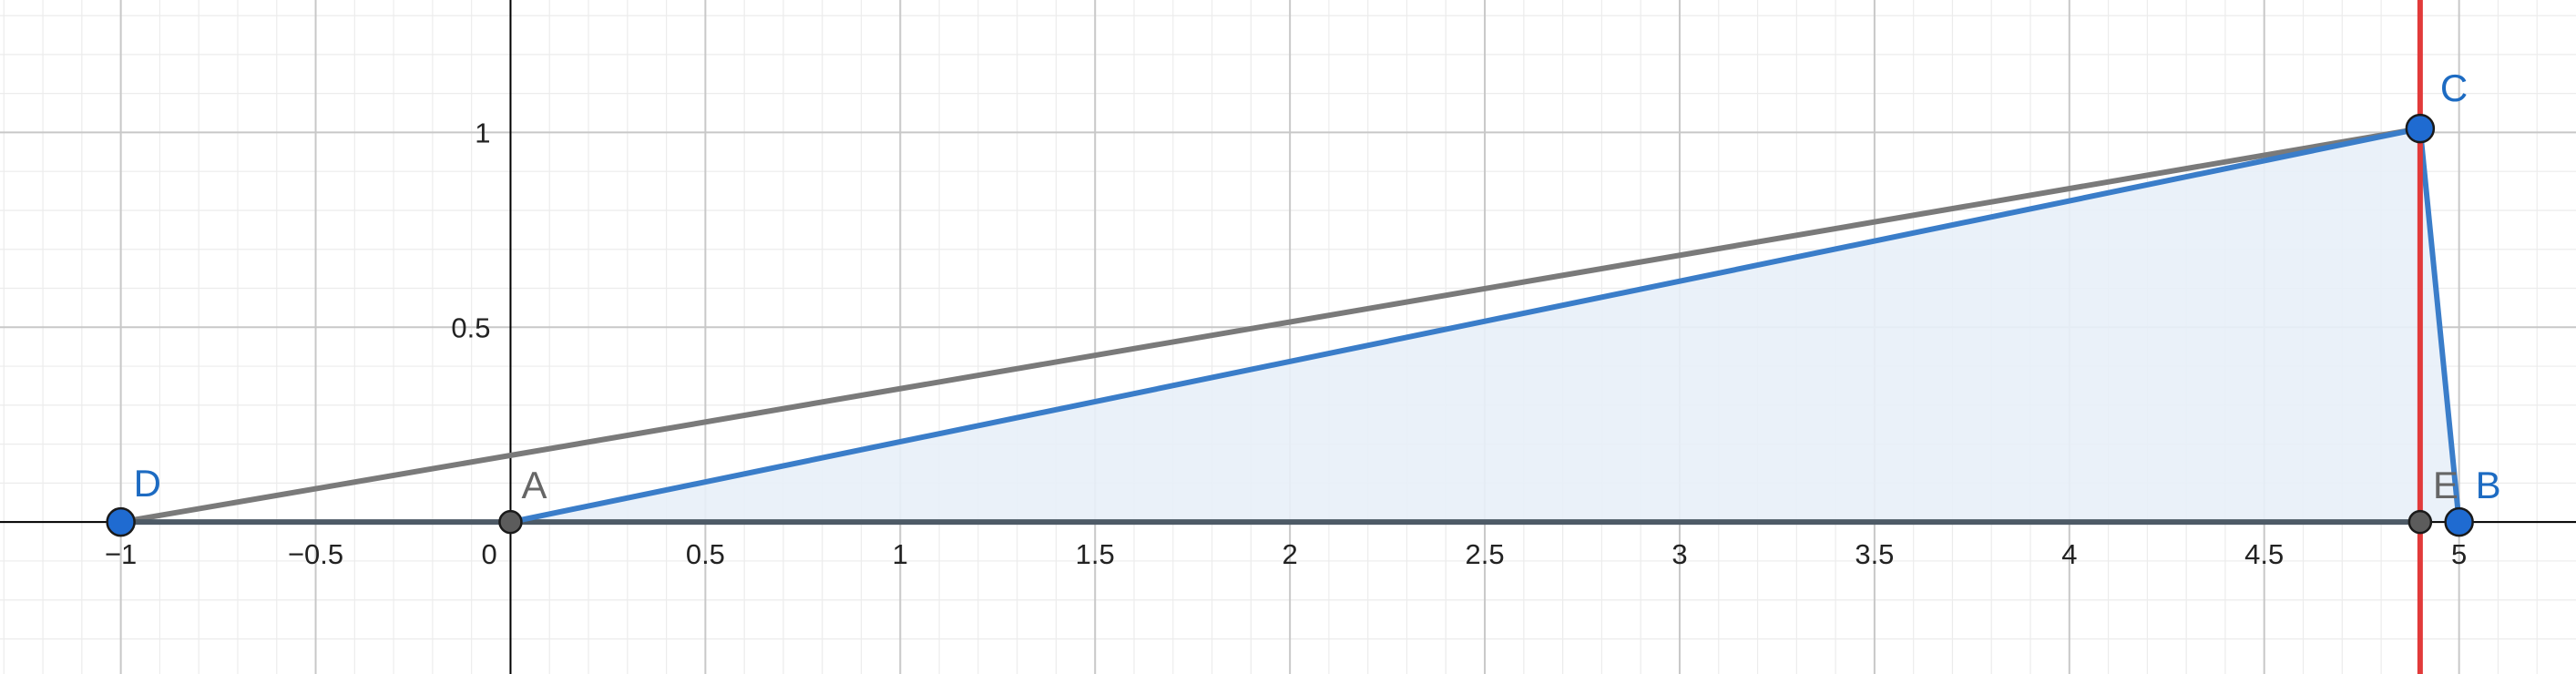  I want to click on point-c, so click(2420, 128).